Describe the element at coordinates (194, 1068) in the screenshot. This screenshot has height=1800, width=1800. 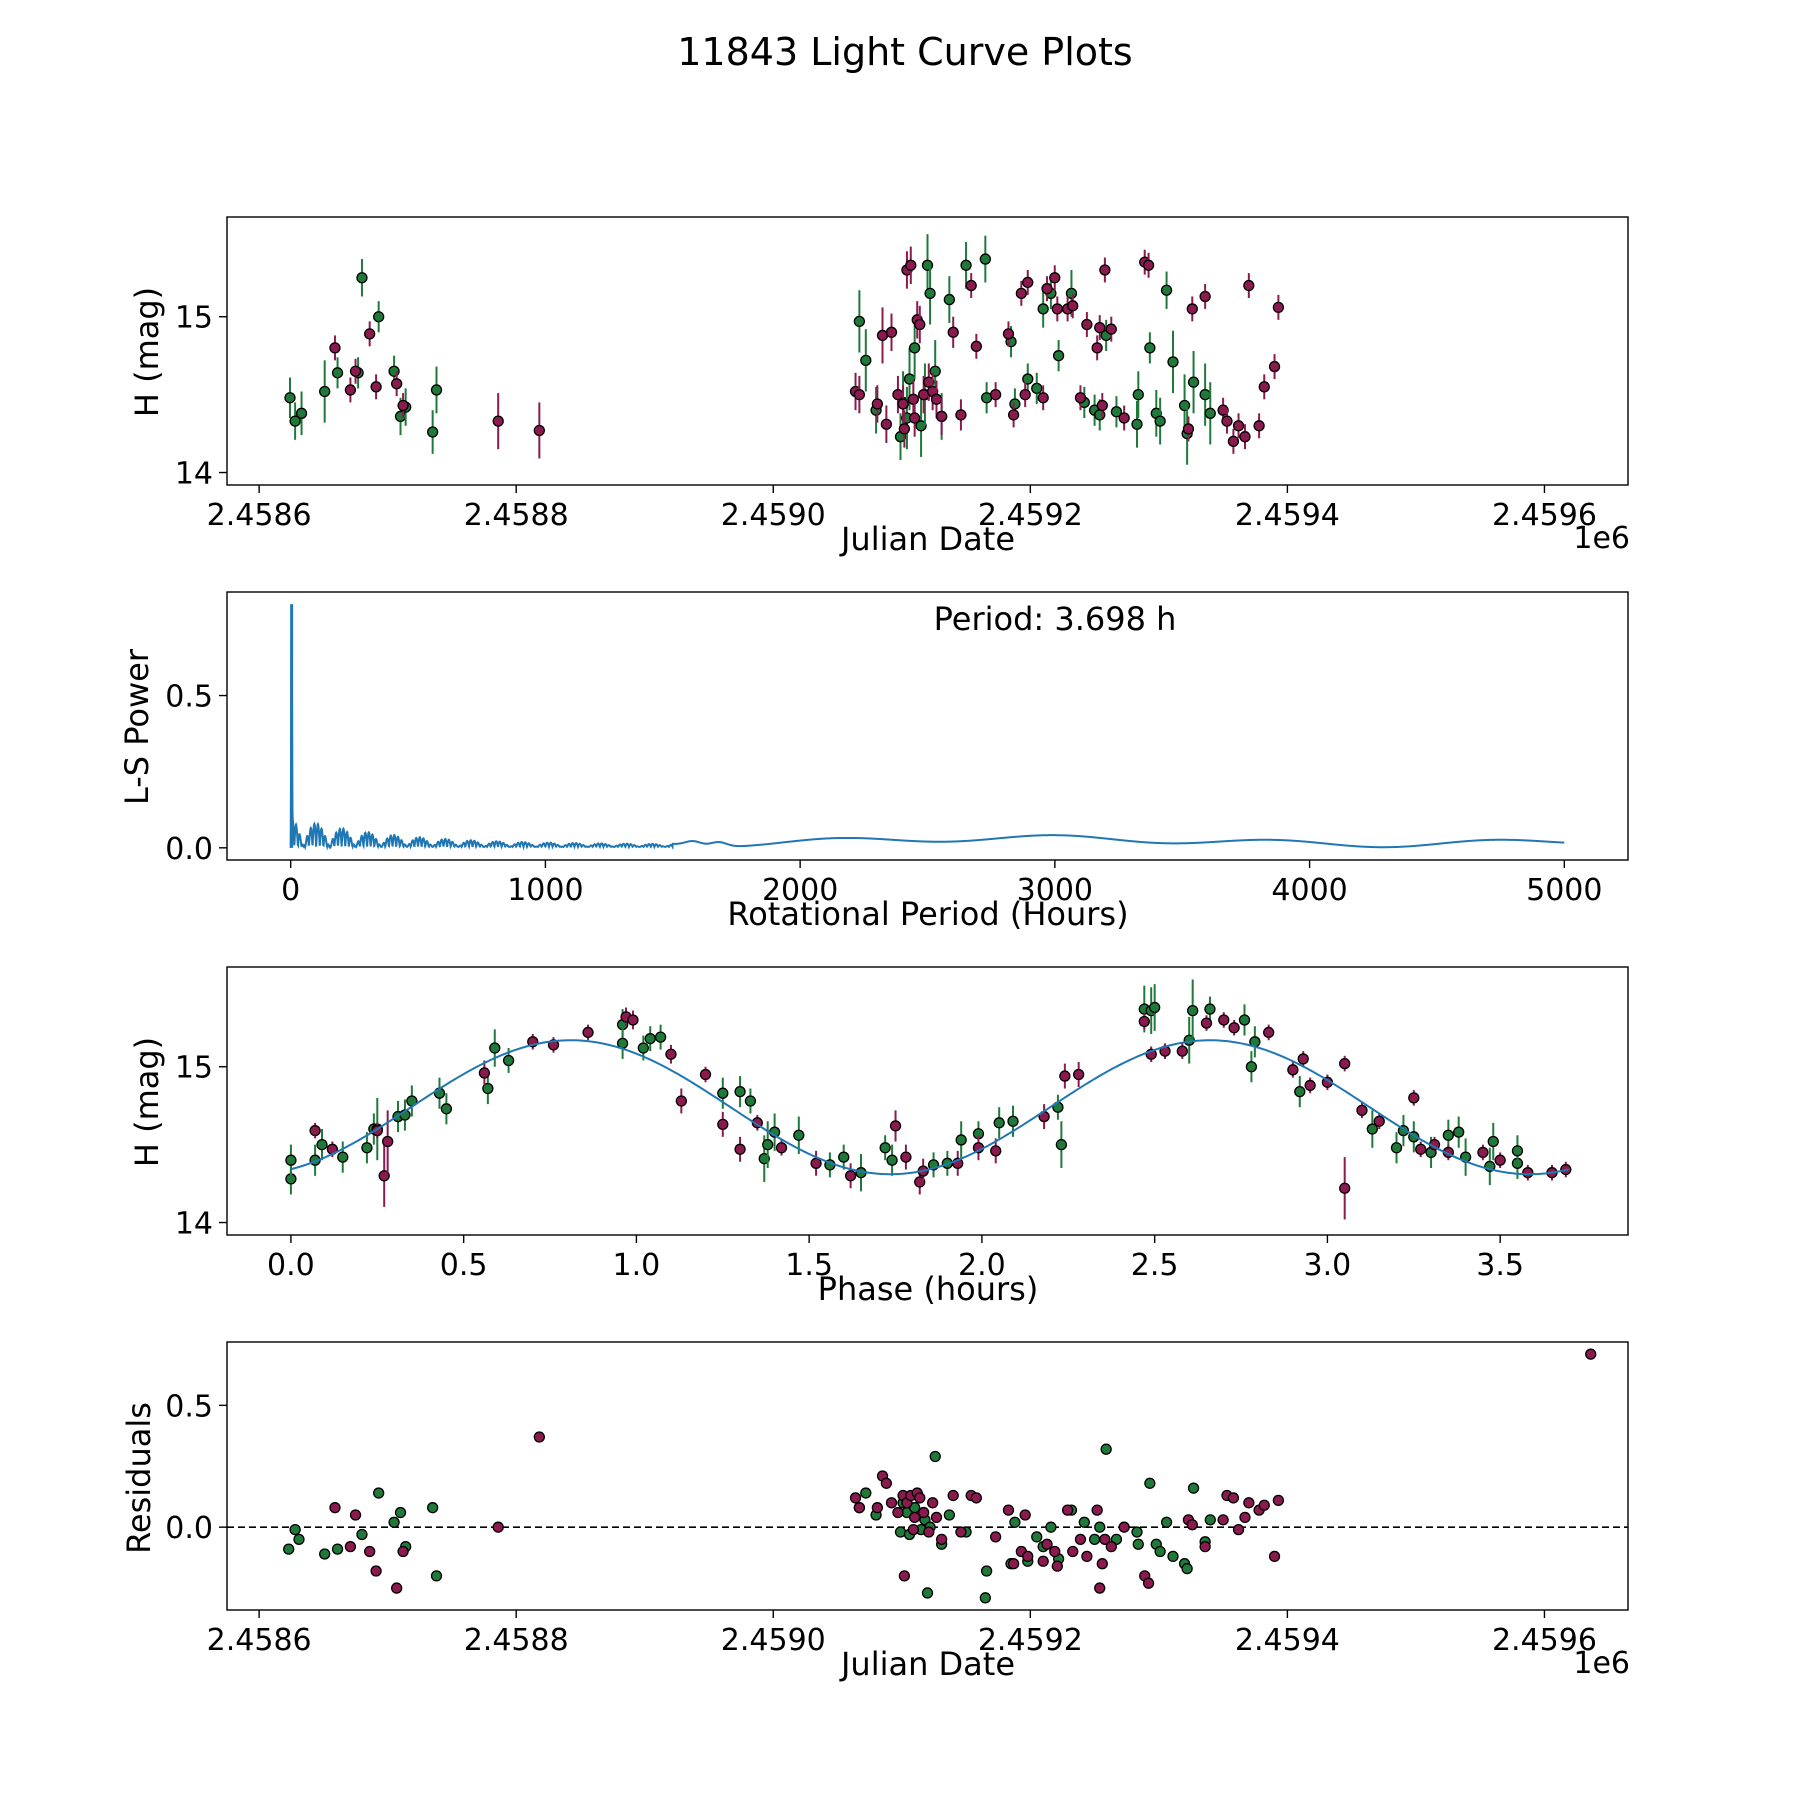
I see `phase-folded-ytick-label: 15` at that location.